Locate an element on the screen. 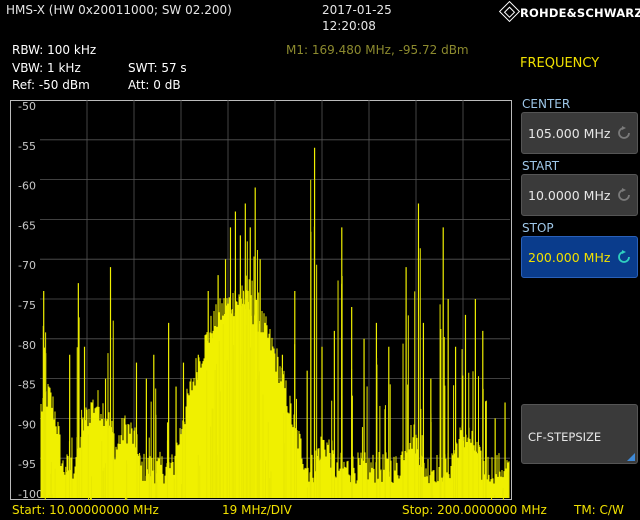 The width and height of the screenshot is (640, 520). center-label: CENTER is located at coordinates (546, 104).